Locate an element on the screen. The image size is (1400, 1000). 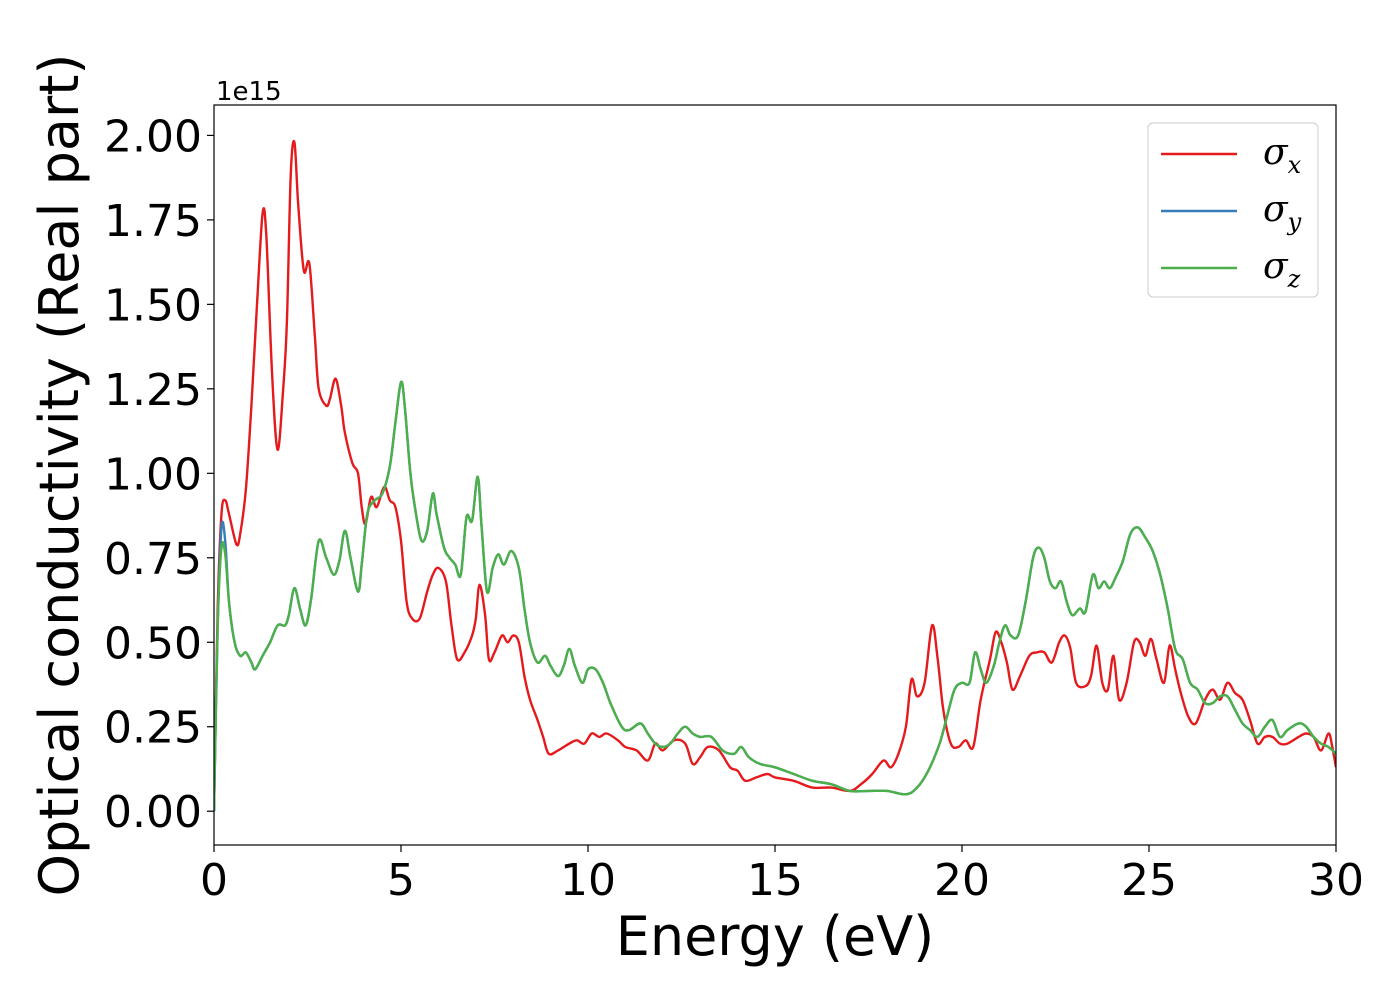
x-tick-label: 25 is located at coordinates (1149, 880).